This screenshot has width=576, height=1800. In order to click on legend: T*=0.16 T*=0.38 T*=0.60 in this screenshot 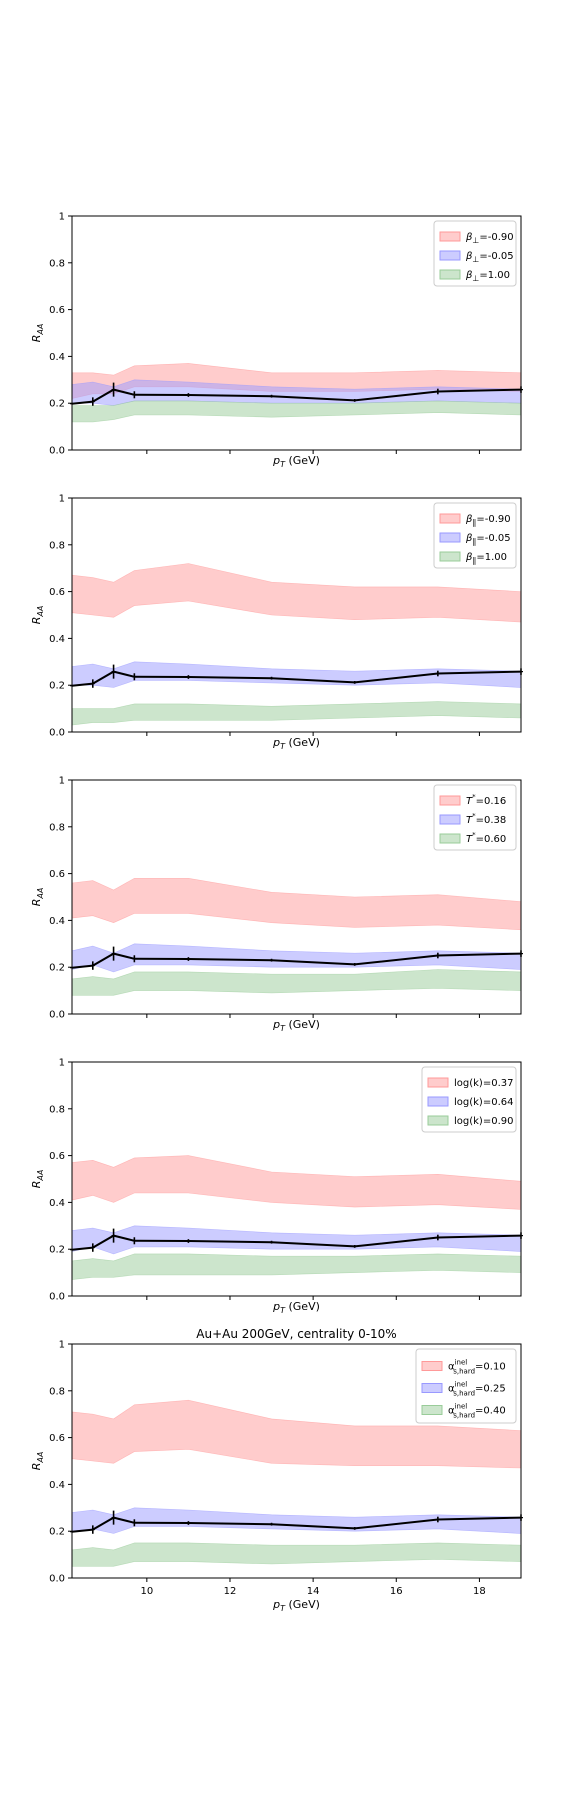, I will do `click(475, 817)`.